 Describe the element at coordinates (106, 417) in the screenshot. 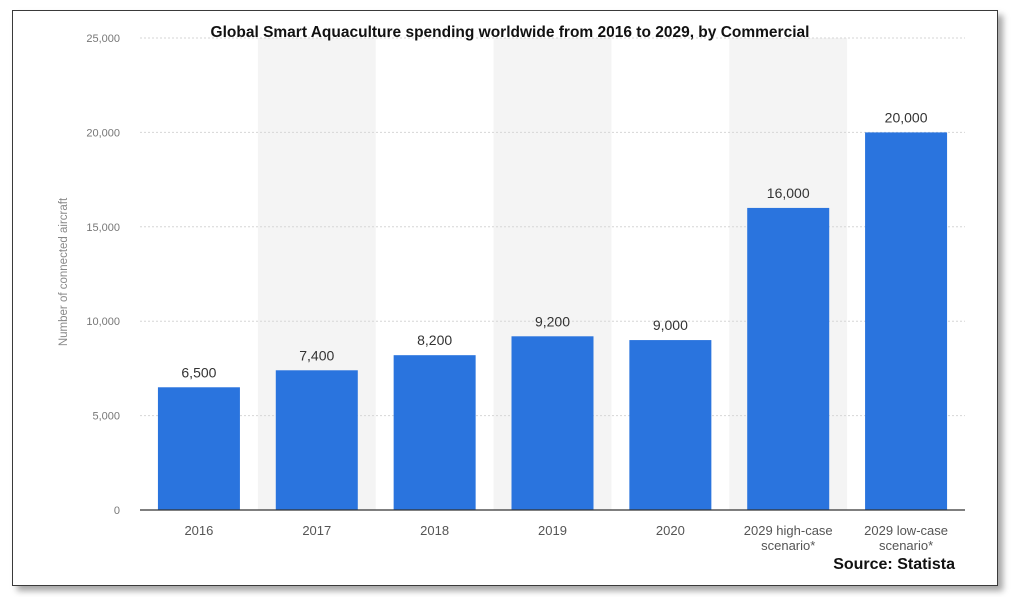

I see `y-tick-label: 5,000` at that location.